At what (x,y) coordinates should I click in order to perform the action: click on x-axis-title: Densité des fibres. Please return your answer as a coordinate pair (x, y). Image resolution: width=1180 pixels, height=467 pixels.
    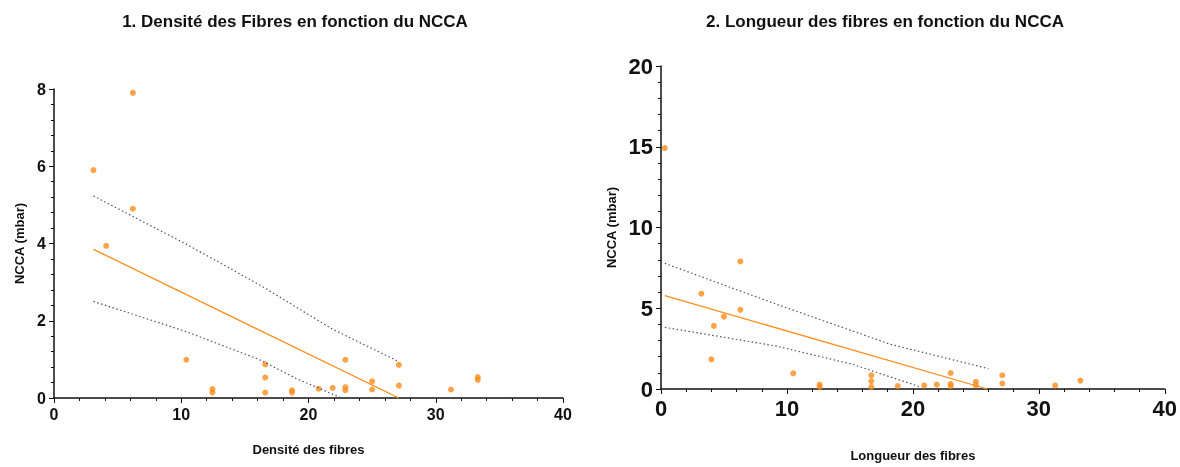
    Looking at the image, I should click on (308, 449).